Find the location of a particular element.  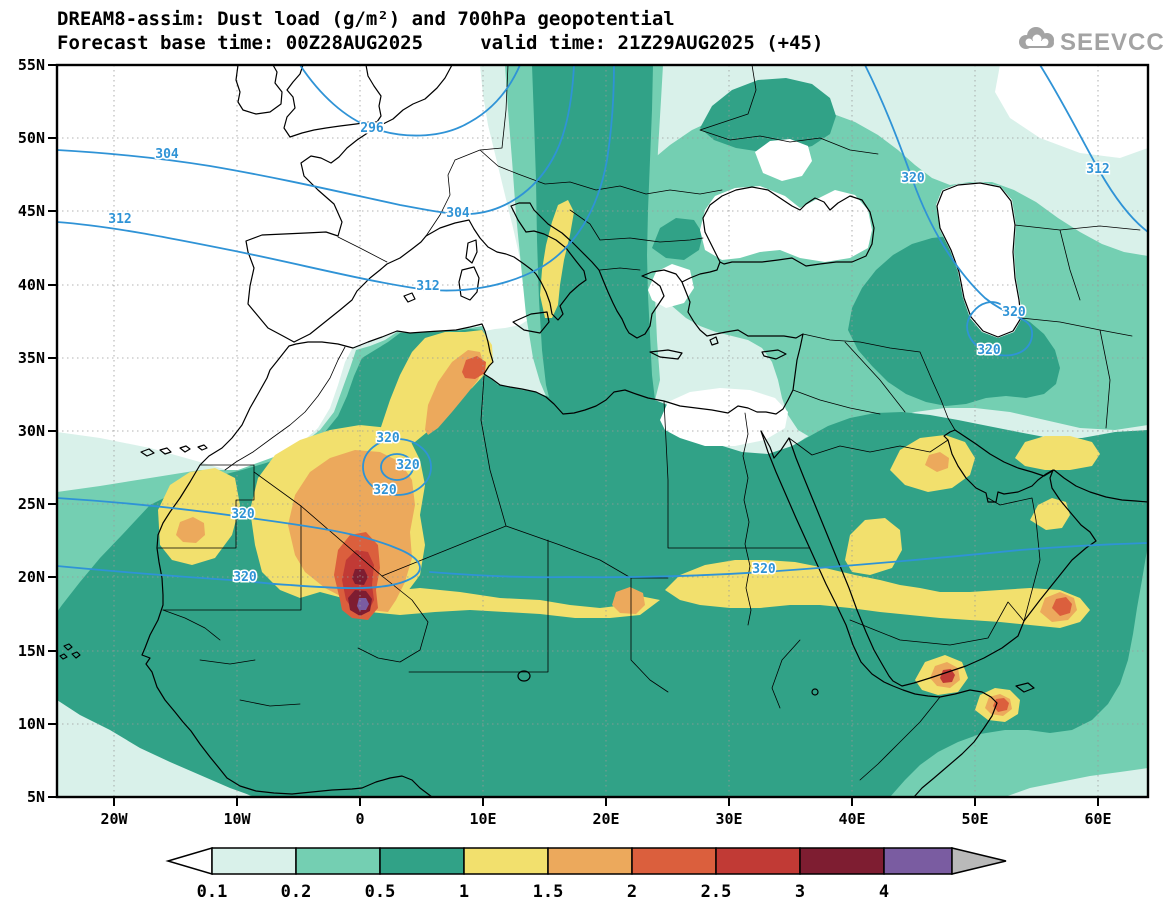

lon-label: 20W is located at coordinates (114, 819).